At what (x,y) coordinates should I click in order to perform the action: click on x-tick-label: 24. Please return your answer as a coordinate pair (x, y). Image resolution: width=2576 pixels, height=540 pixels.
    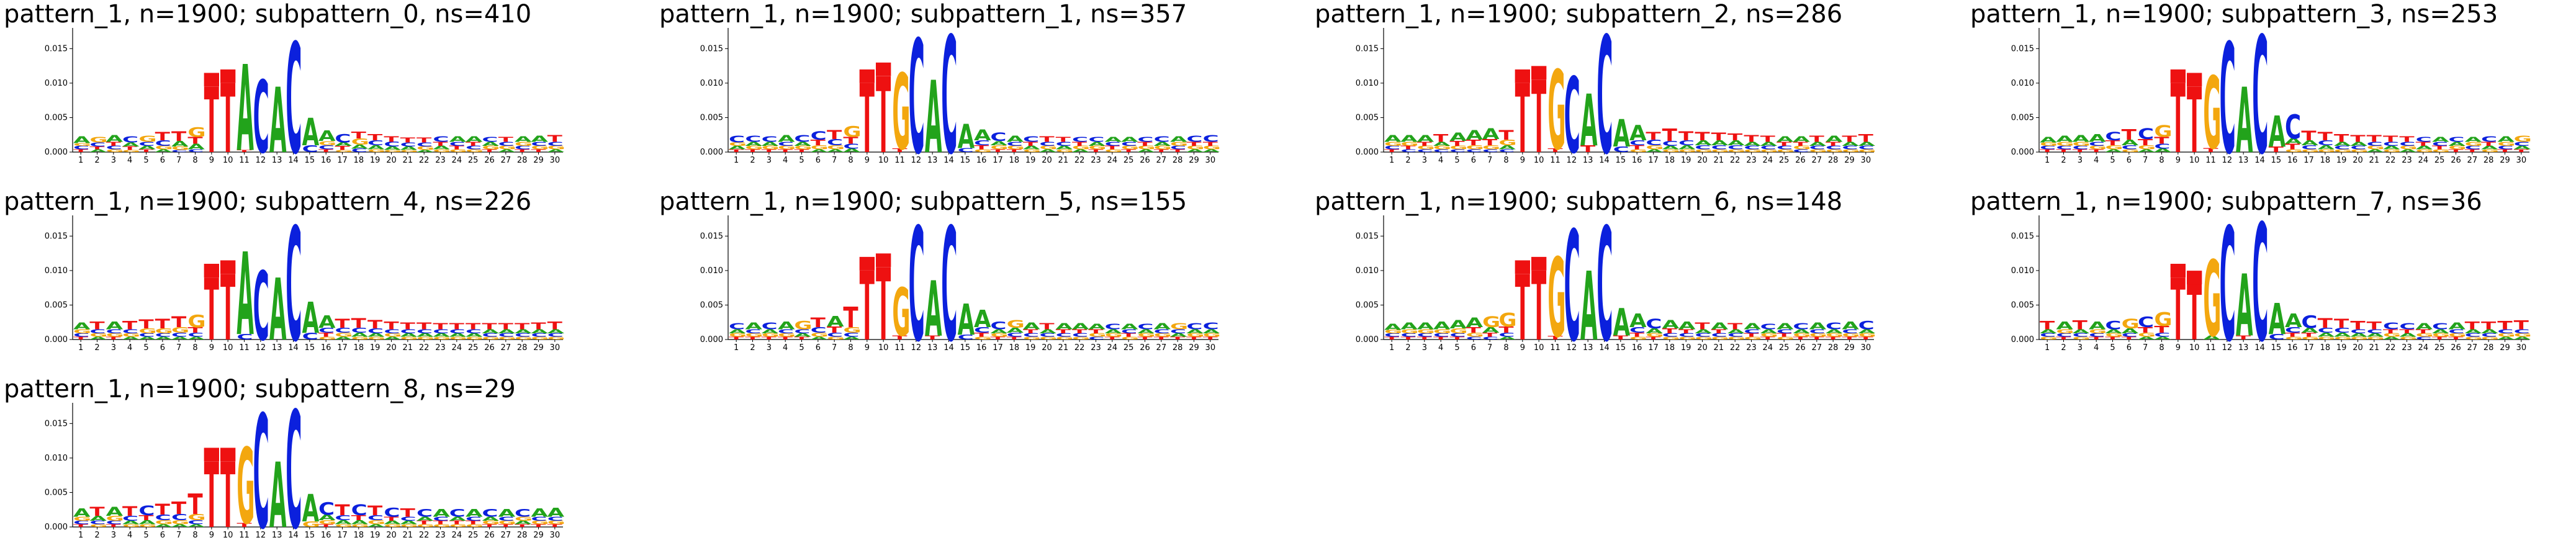
    Looking at the image, I should click on (2423, 348).